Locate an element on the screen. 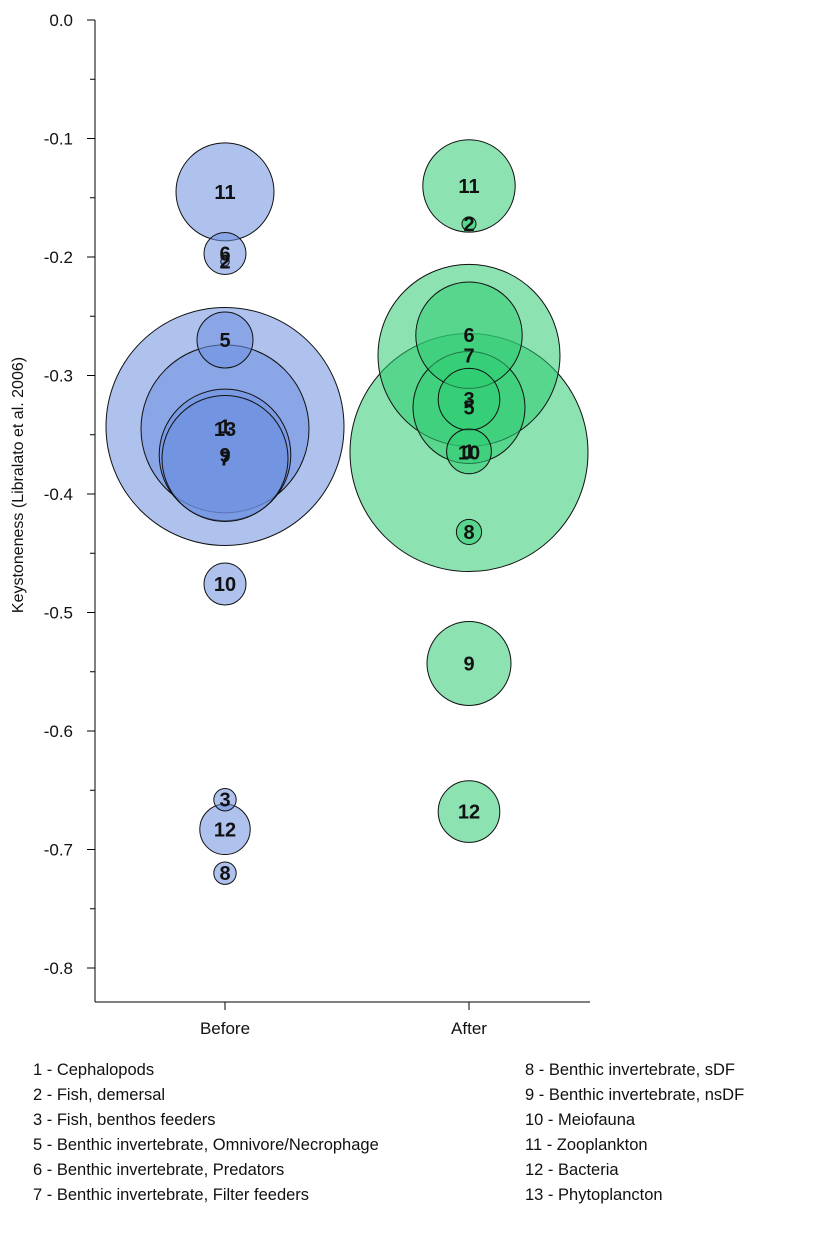 The height and width of the screenshot is (1244, 817). bubble-label-13: 13 is located at coordinates (225, 430).